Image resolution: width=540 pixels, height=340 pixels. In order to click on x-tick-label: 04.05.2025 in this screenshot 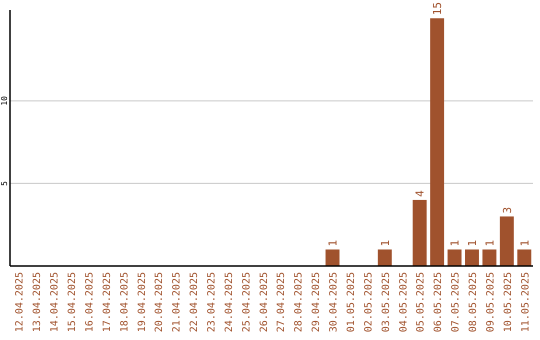, I will do `click(404, 302)`.